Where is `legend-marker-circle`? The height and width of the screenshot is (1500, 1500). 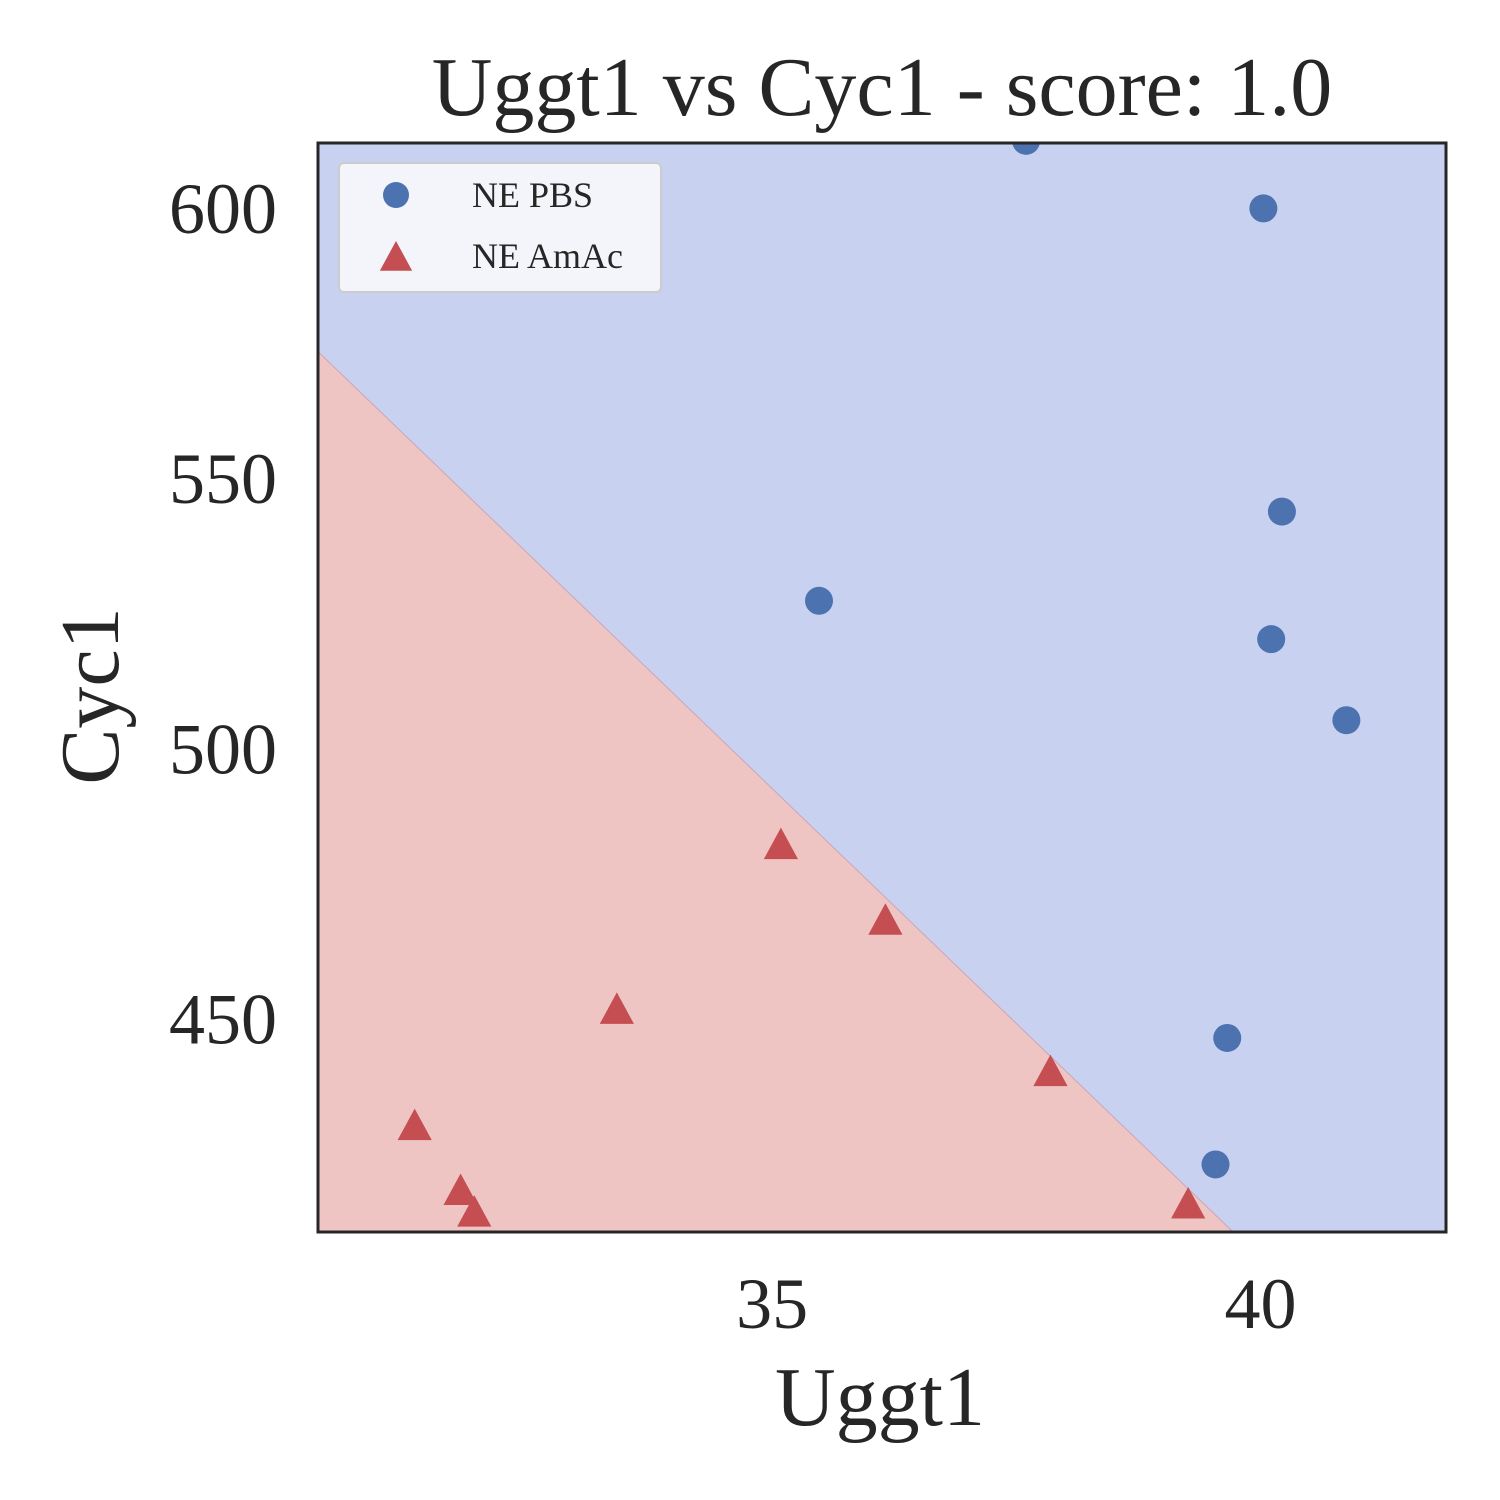 legend-marker-circle is located at coordinates (396, 195).